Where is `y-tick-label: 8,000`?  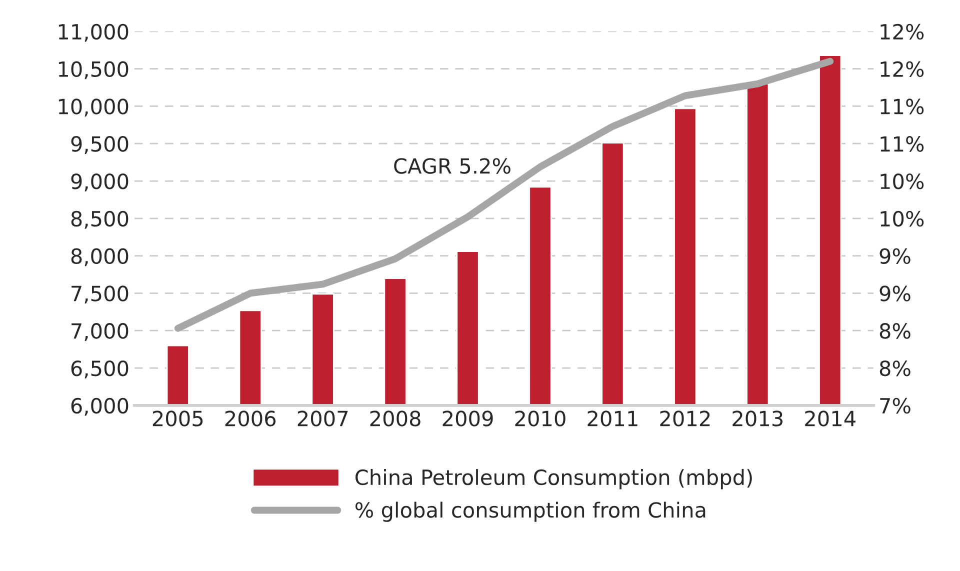 y-tick-label: 8,000 is located at coordinates (99, 257).